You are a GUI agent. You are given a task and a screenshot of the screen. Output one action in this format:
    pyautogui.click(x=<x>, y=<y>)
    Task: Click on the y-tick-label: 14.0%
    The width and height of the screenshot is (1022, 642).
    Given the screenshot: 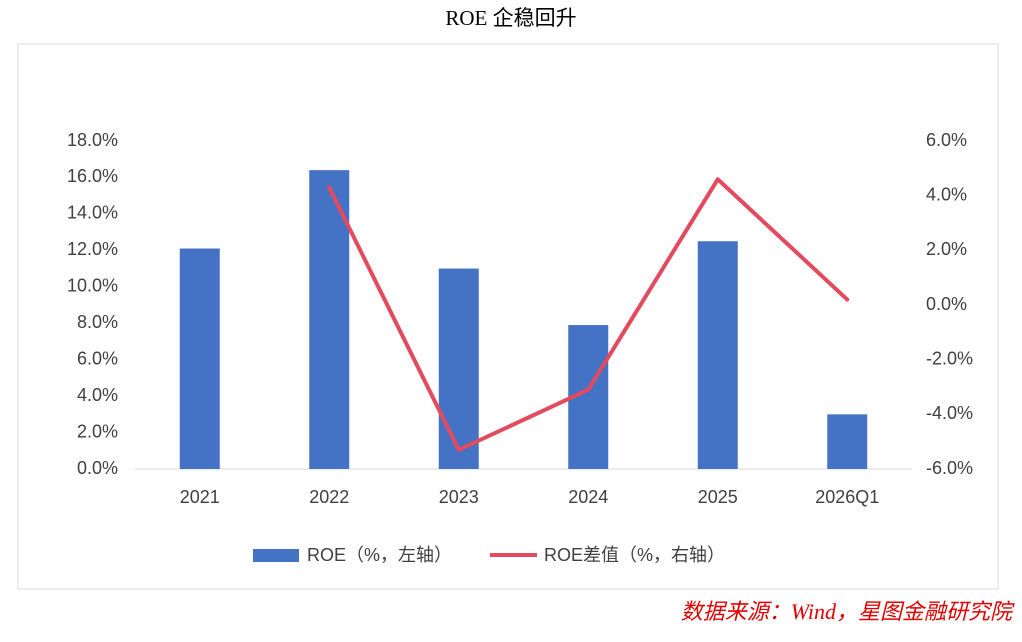 What is the action you would take?
    pyautogui.click(x=92, y=213)
    